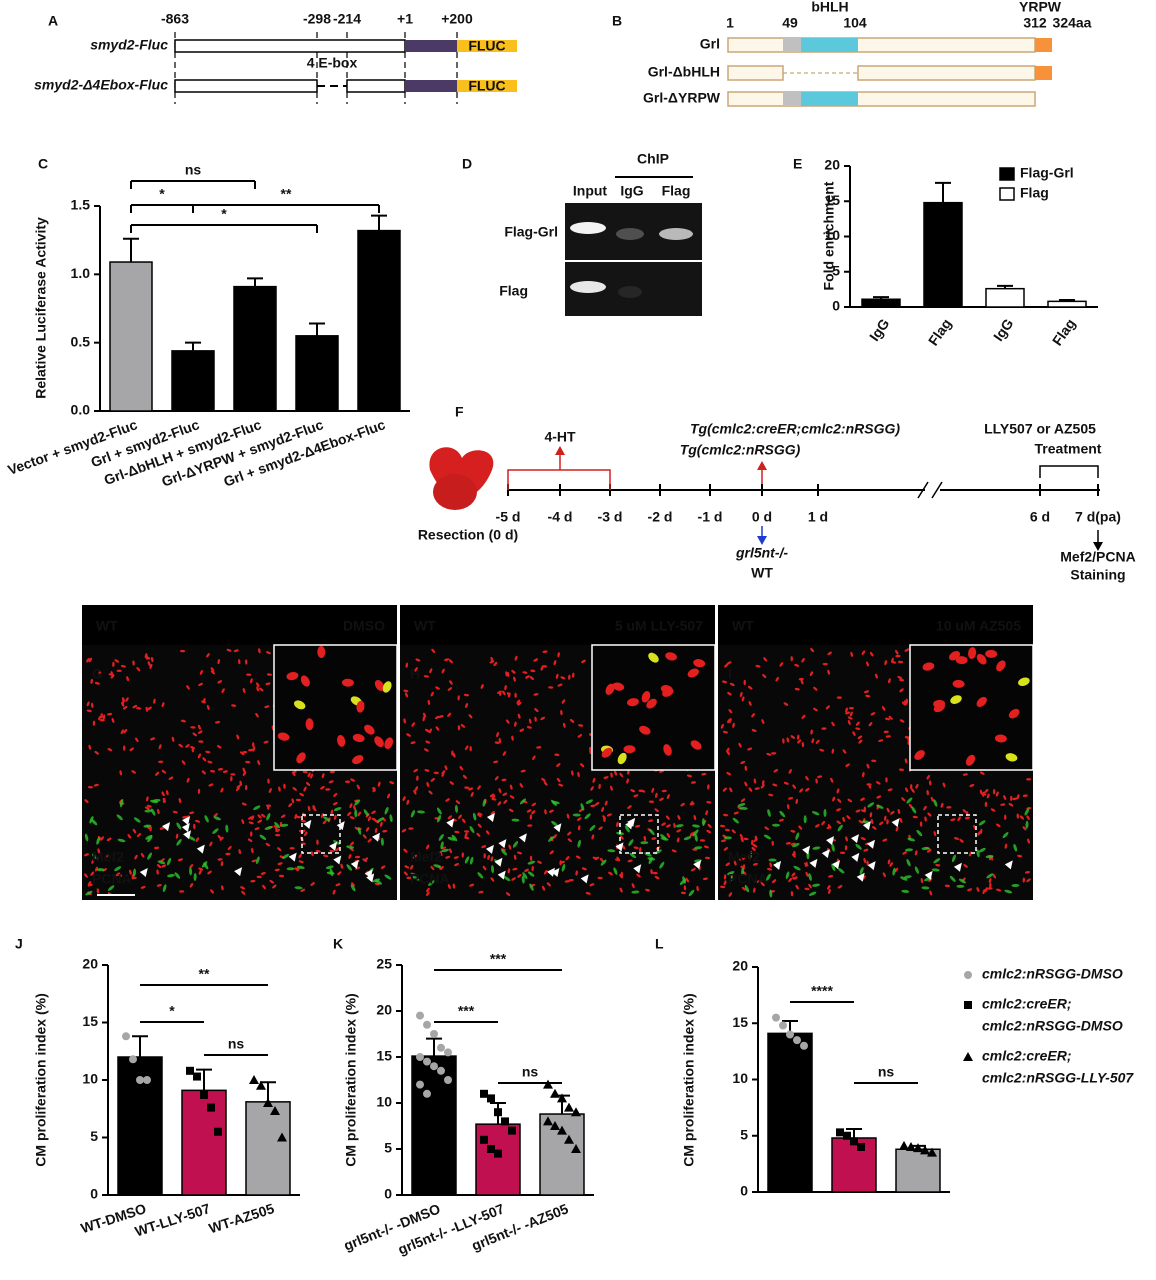  Describe the element at coordinates (755, 73) in the screenshot. I see `box` at that location.